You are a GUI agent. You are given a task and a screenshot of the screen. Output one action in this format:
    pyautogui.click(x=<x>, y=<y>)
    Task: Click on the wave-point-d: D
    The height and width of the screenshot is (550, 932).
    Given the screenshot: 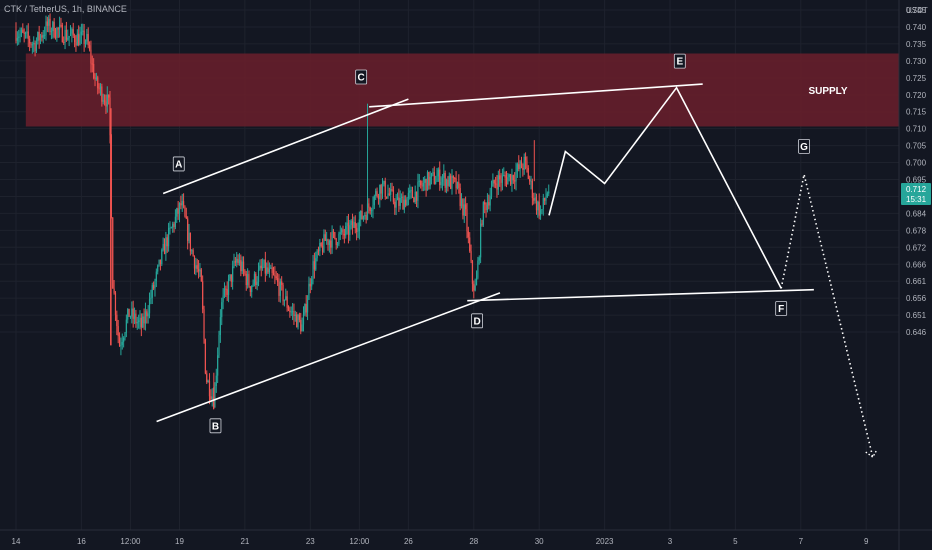 What is the action you would take?
    pyautogui.click(x=476, y=321)
    